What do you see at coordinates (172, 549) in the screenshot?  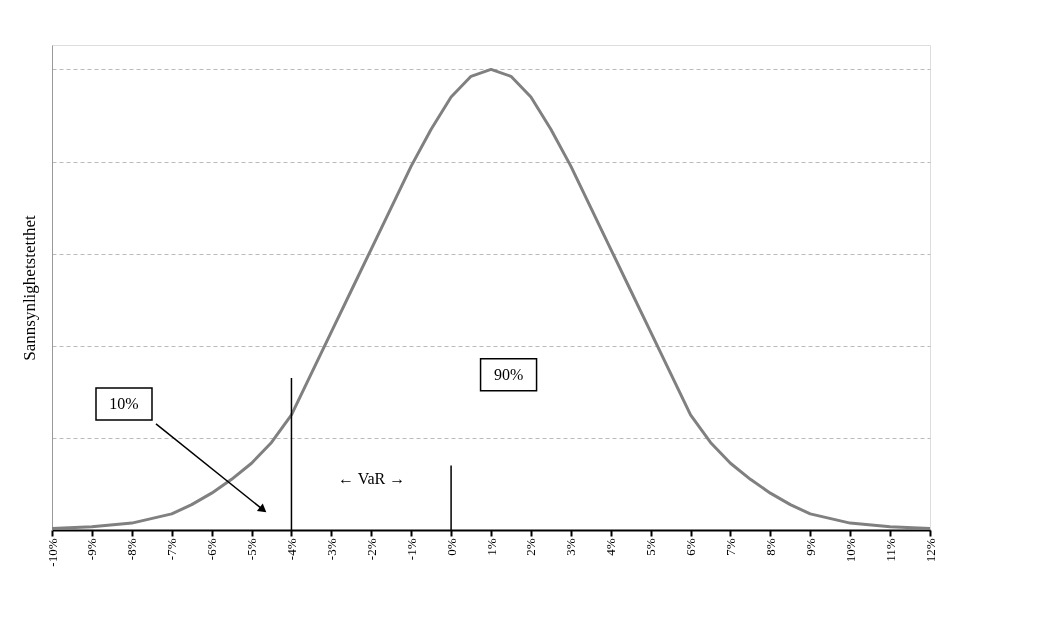 I see `x-tick-label: -7%` at bounding box center [172, 549].